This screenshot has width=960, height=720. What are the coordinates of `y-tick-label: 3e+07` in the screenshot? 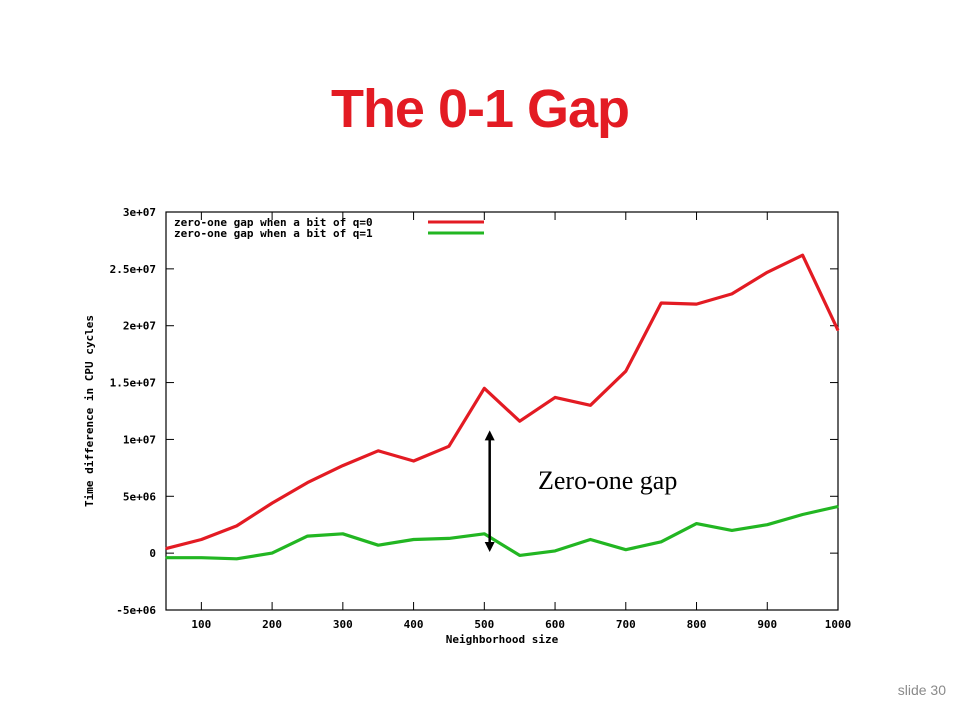 It's located at (139, 212).